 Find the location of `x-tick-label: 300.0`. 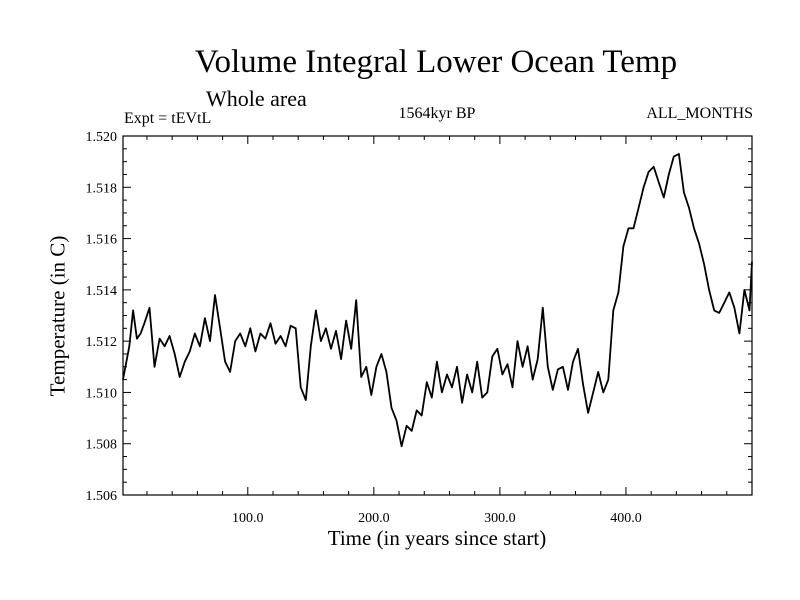

x-tick-label: 300.0 is located at coordinates (500, 518).